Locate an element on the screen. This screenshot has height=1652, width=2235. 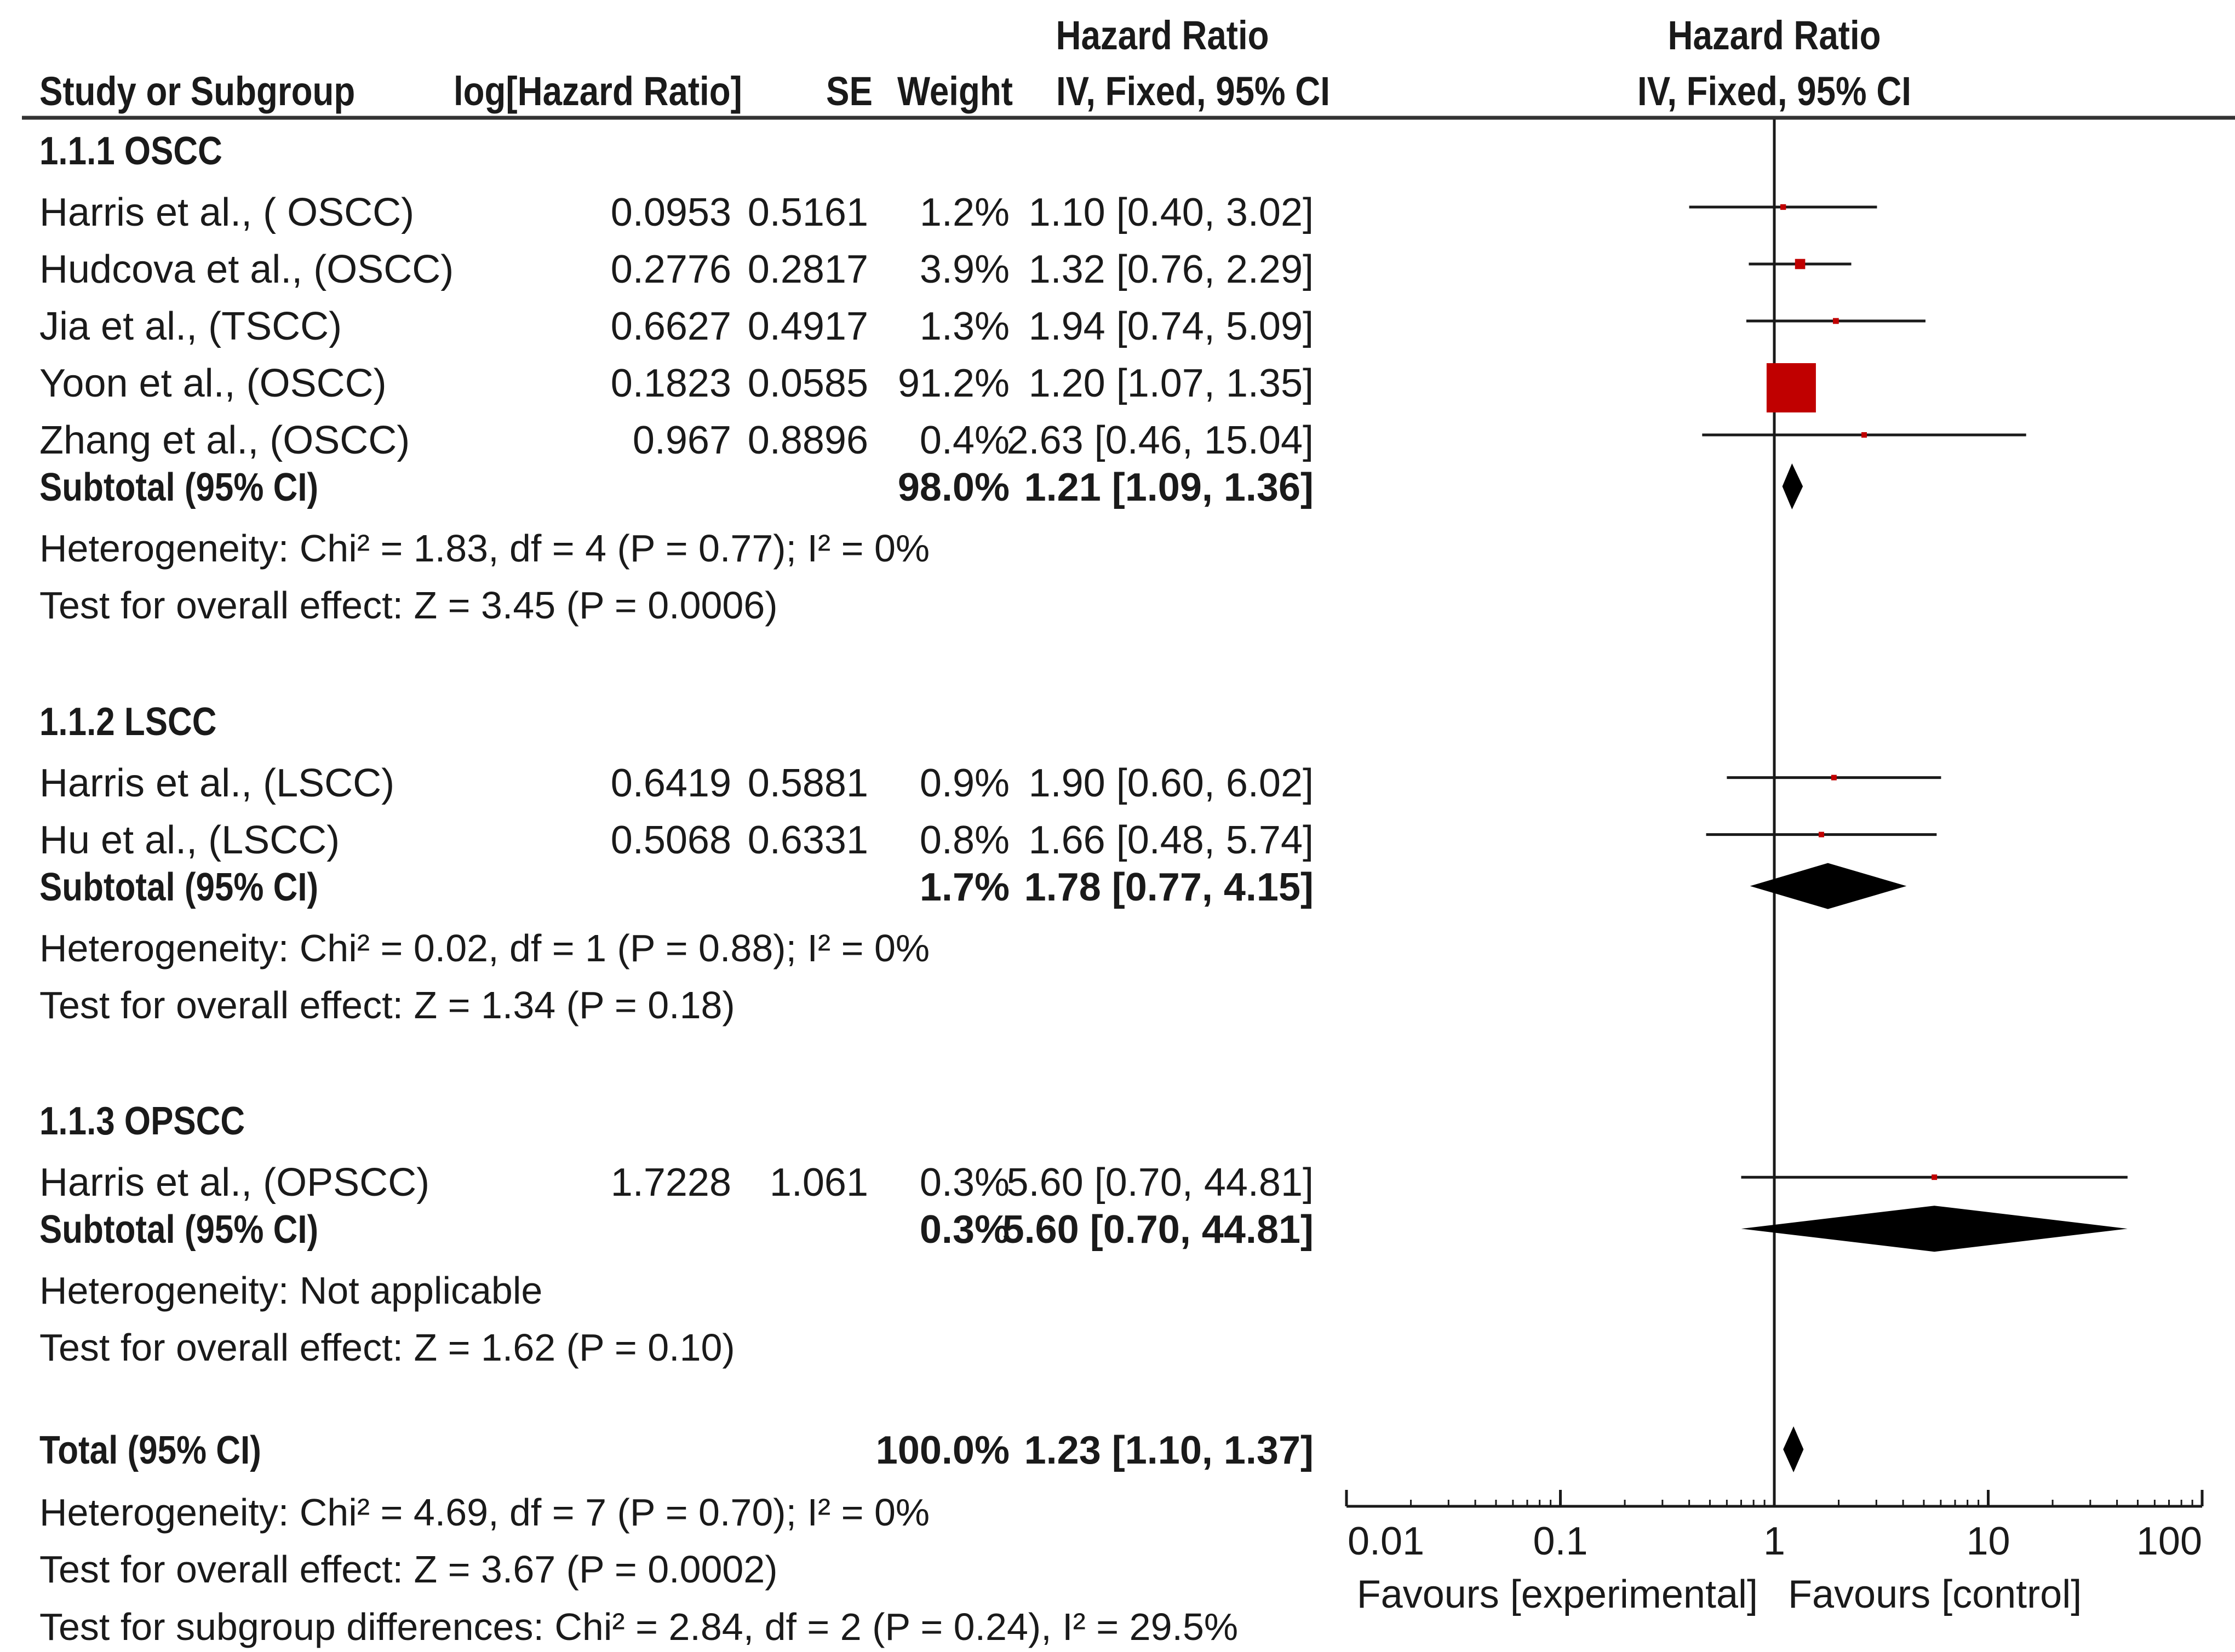
study-se: 0.4917 is located at coordinates (808, 326).